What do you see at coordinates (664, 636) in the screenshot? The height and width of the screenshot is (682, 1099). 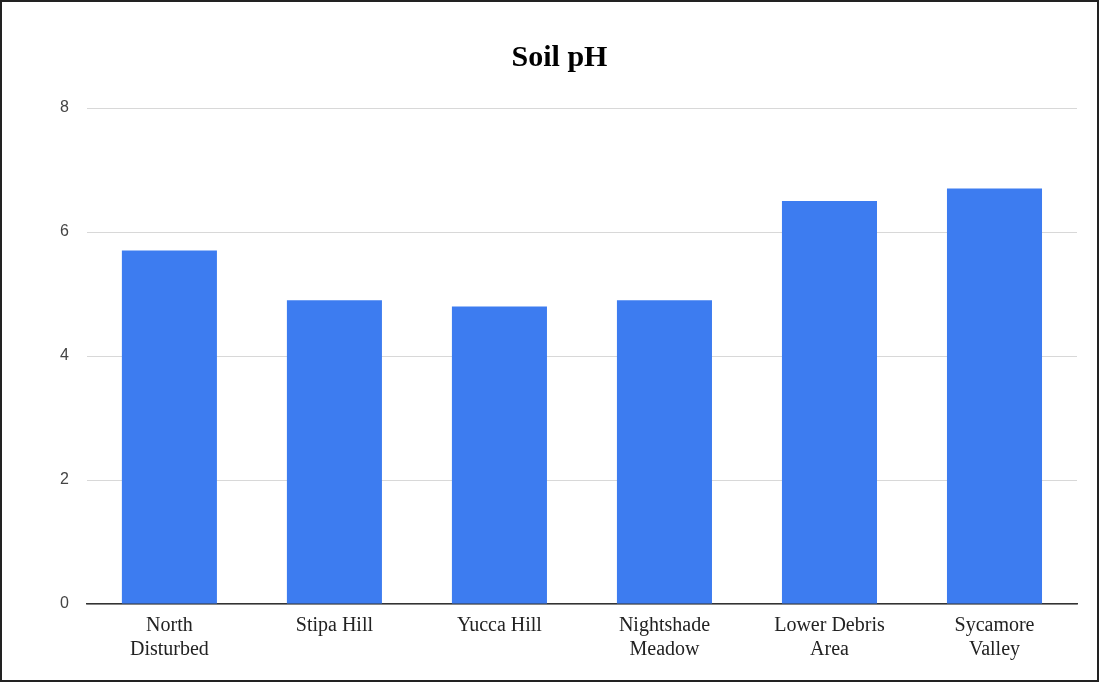 I see `x-tick-label: Nightshade Meadow` at bounding box center [664, 636].